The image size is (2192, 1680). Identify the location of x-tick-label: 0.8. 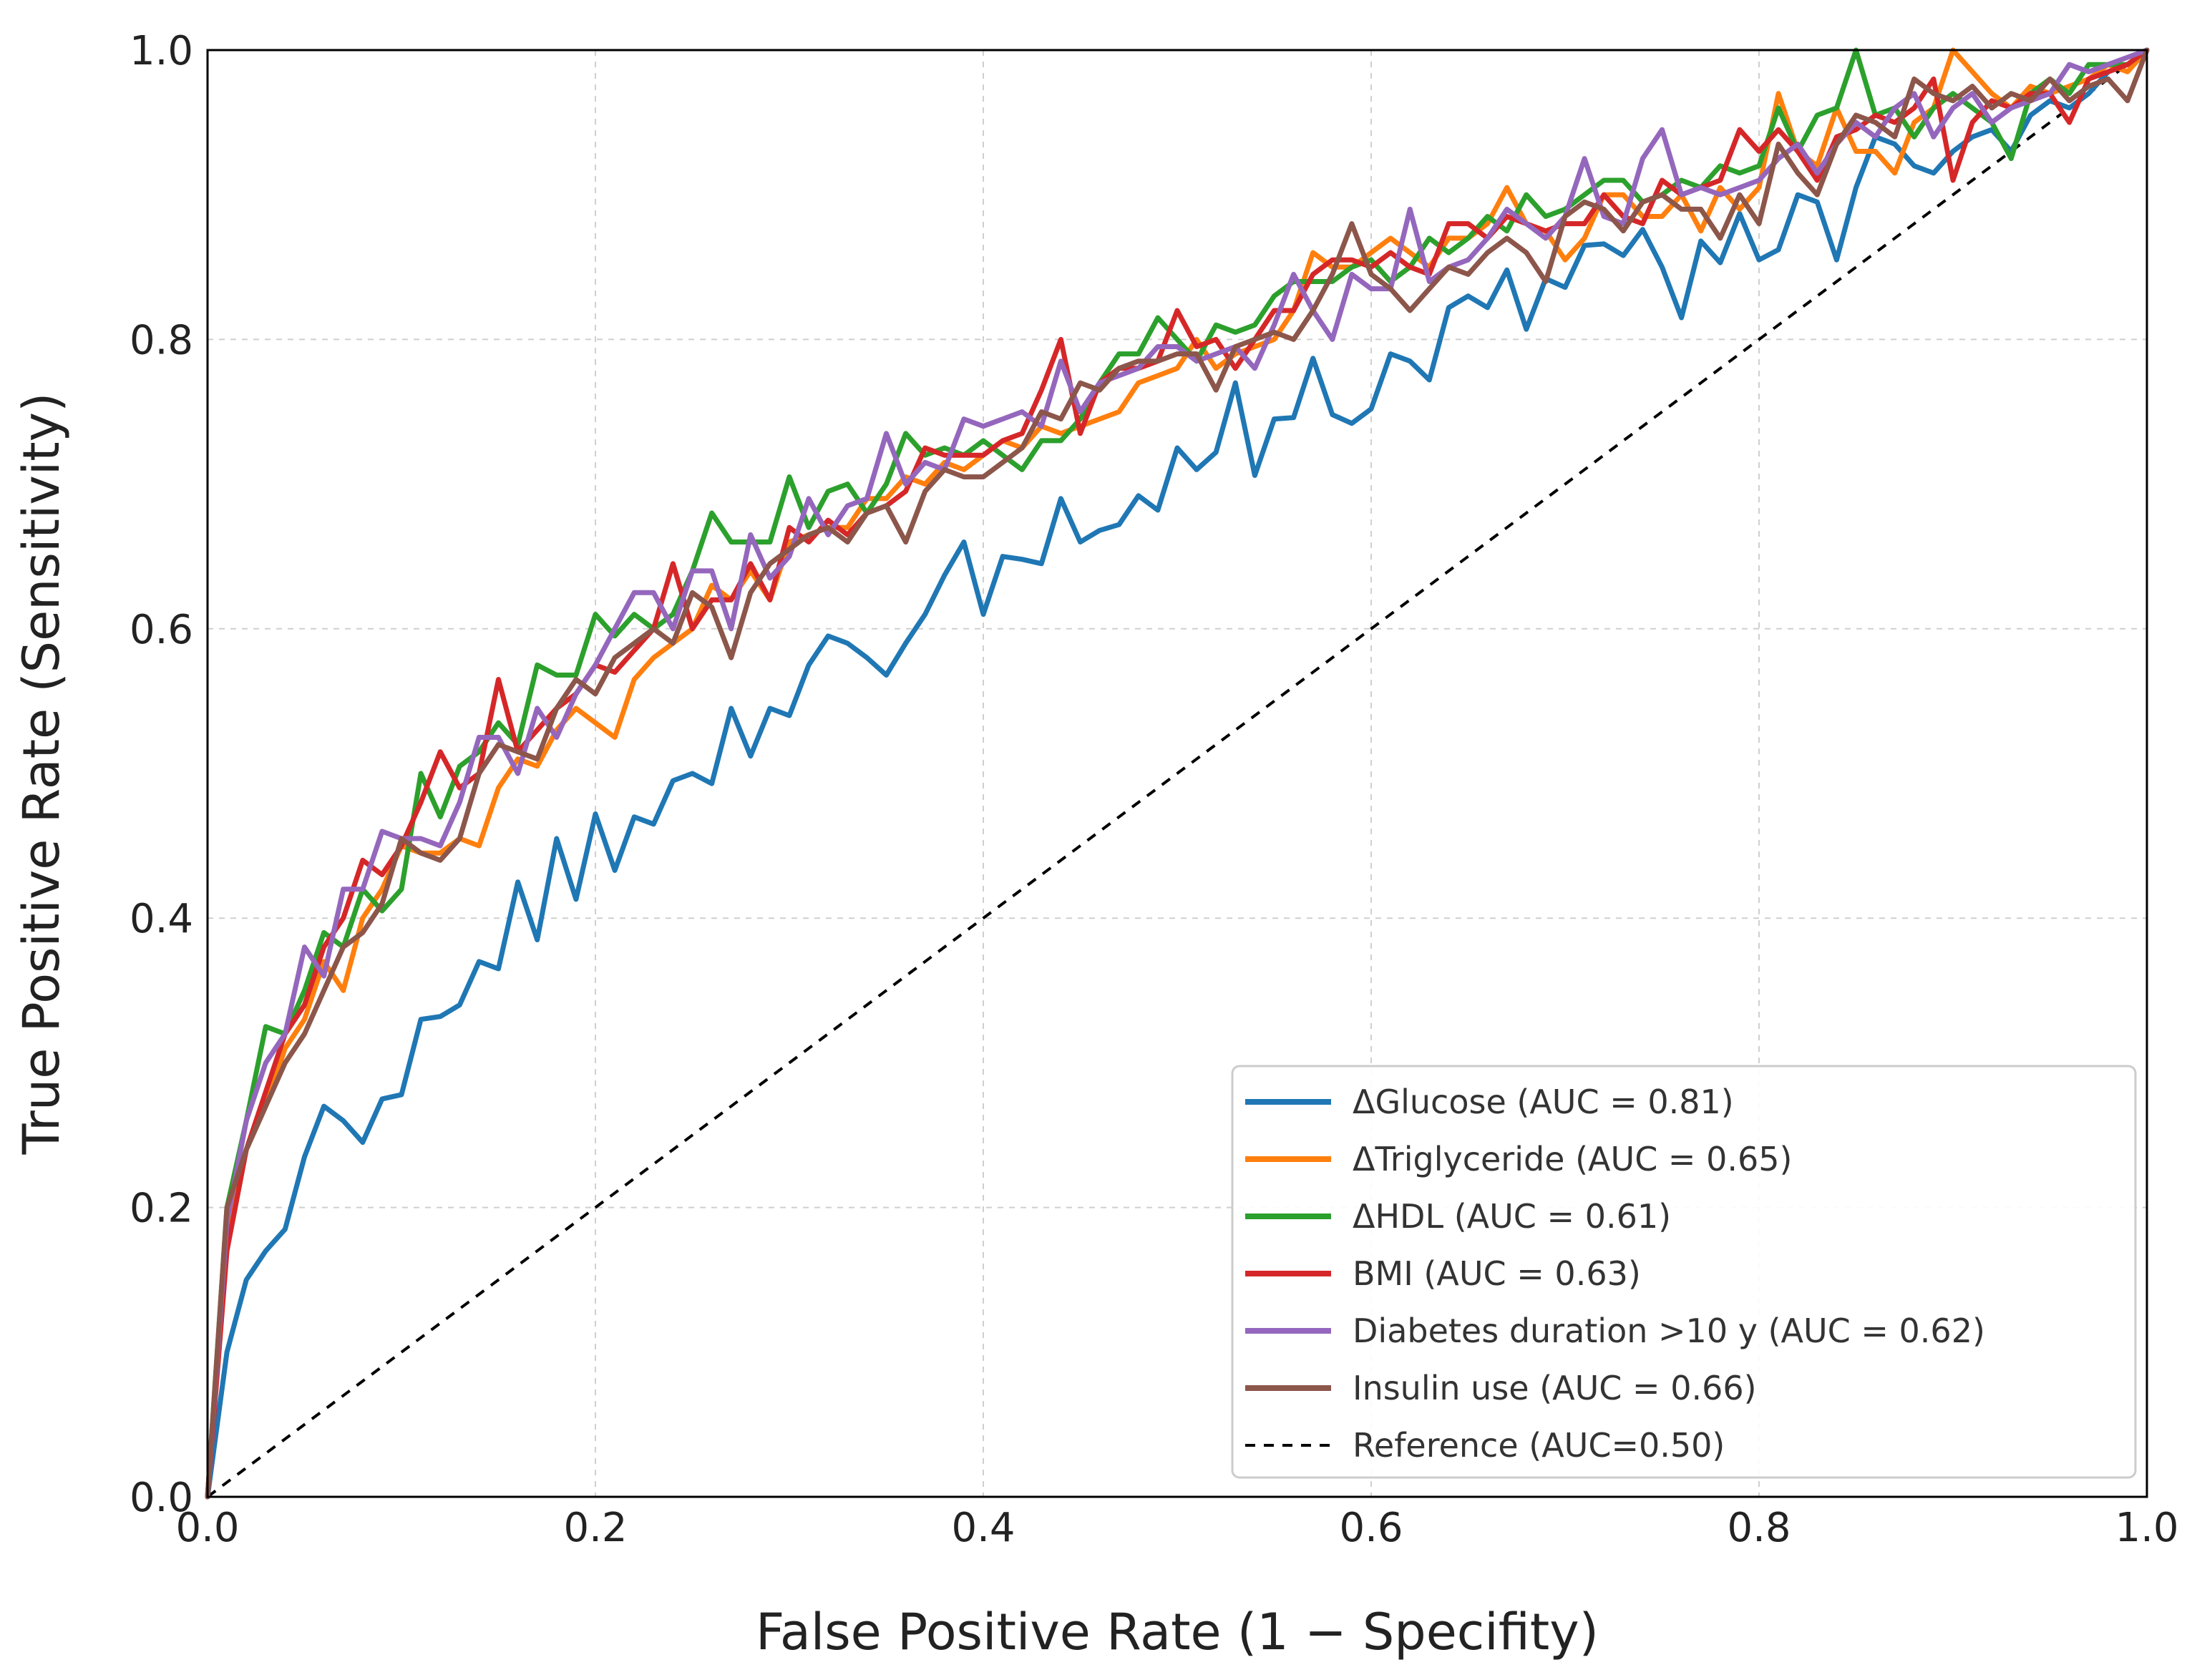
(1759, 1528).